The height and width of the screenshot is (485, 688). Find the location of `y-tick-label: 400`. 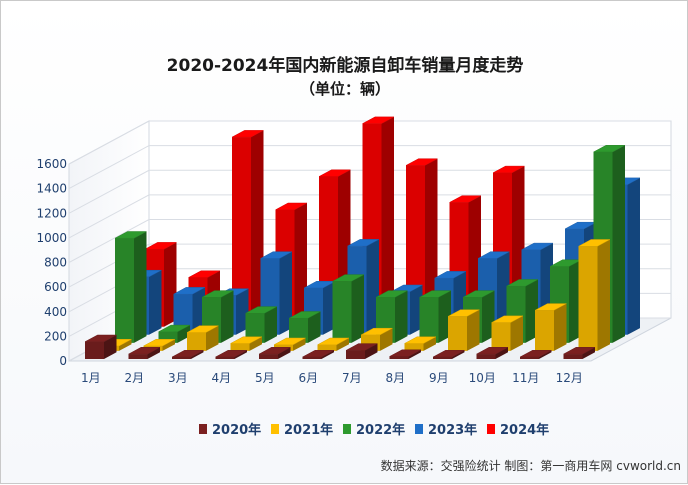

y-tick-label: 400 is located at coordinates (55, 312).